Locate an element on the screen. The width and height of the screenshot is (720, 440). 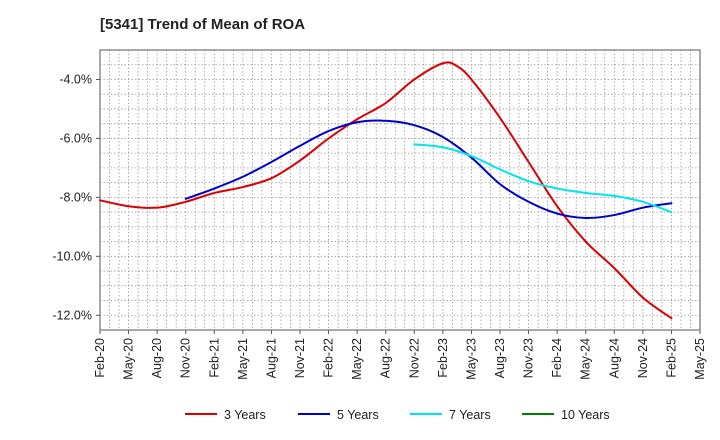
x-tick-label: Nov-21 is located at coordinates (300, 358).